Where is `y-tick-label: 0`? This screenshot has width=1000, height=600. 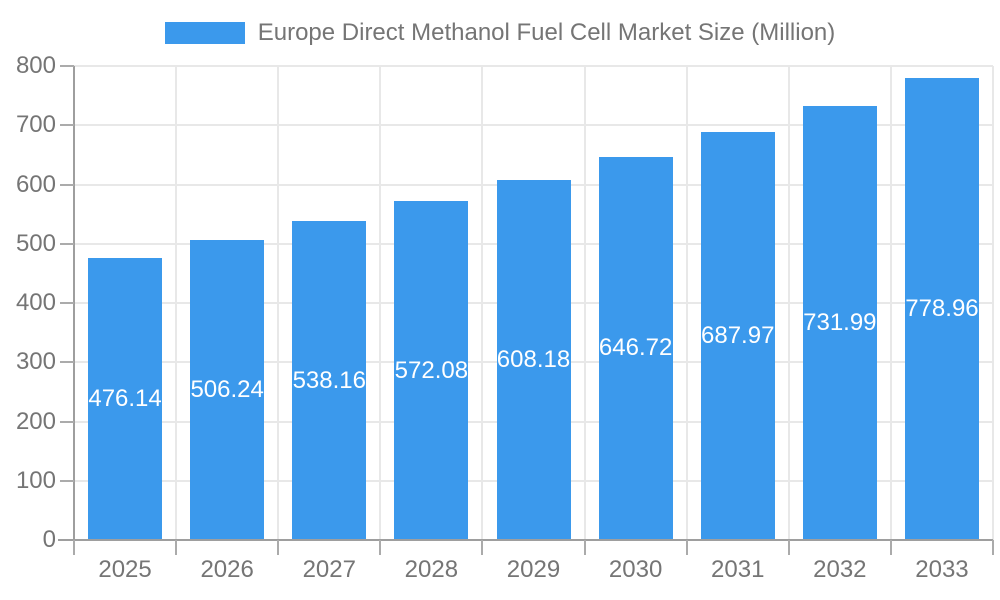 y-tick-label: 0 is located at coordinates (49, 539).